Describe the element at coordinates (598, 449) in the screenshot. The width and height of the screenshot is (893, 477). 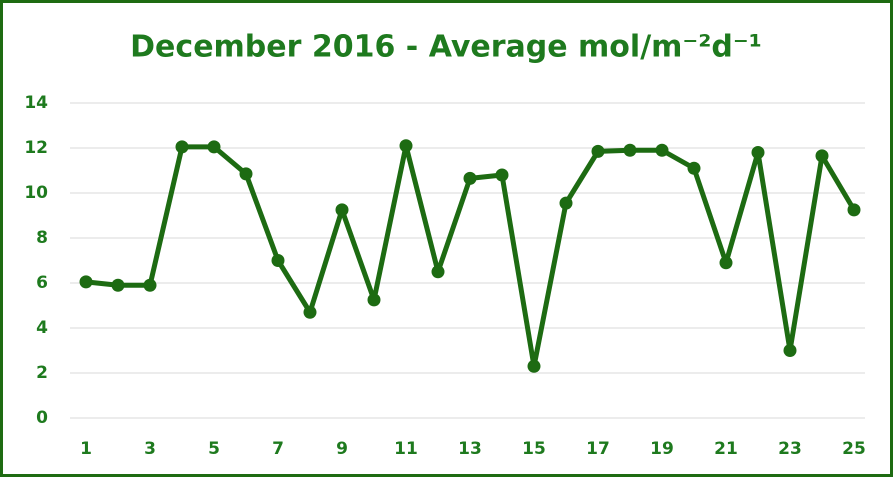
I see `x-tick-label: 17` at that location.